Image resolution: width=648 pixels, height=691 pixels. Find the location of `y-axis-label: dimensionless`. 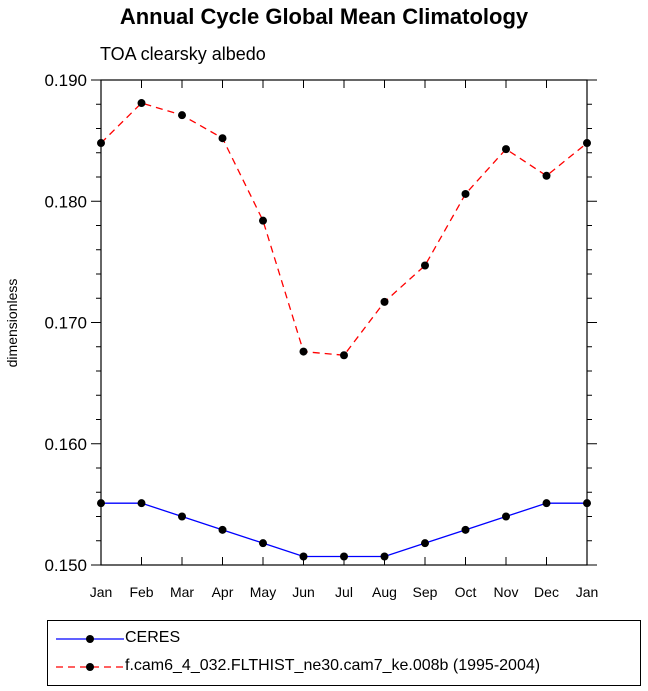

y-axis-label: dimensionless is located at coordinates (12, 323).